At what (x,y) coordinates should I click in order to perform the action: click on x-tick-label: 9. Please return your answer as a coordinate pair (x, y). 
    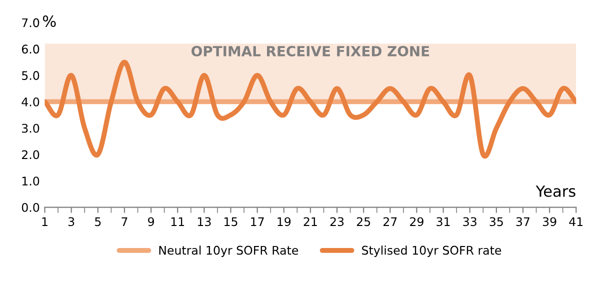
    Looking at the image, I should click on (151, 221).